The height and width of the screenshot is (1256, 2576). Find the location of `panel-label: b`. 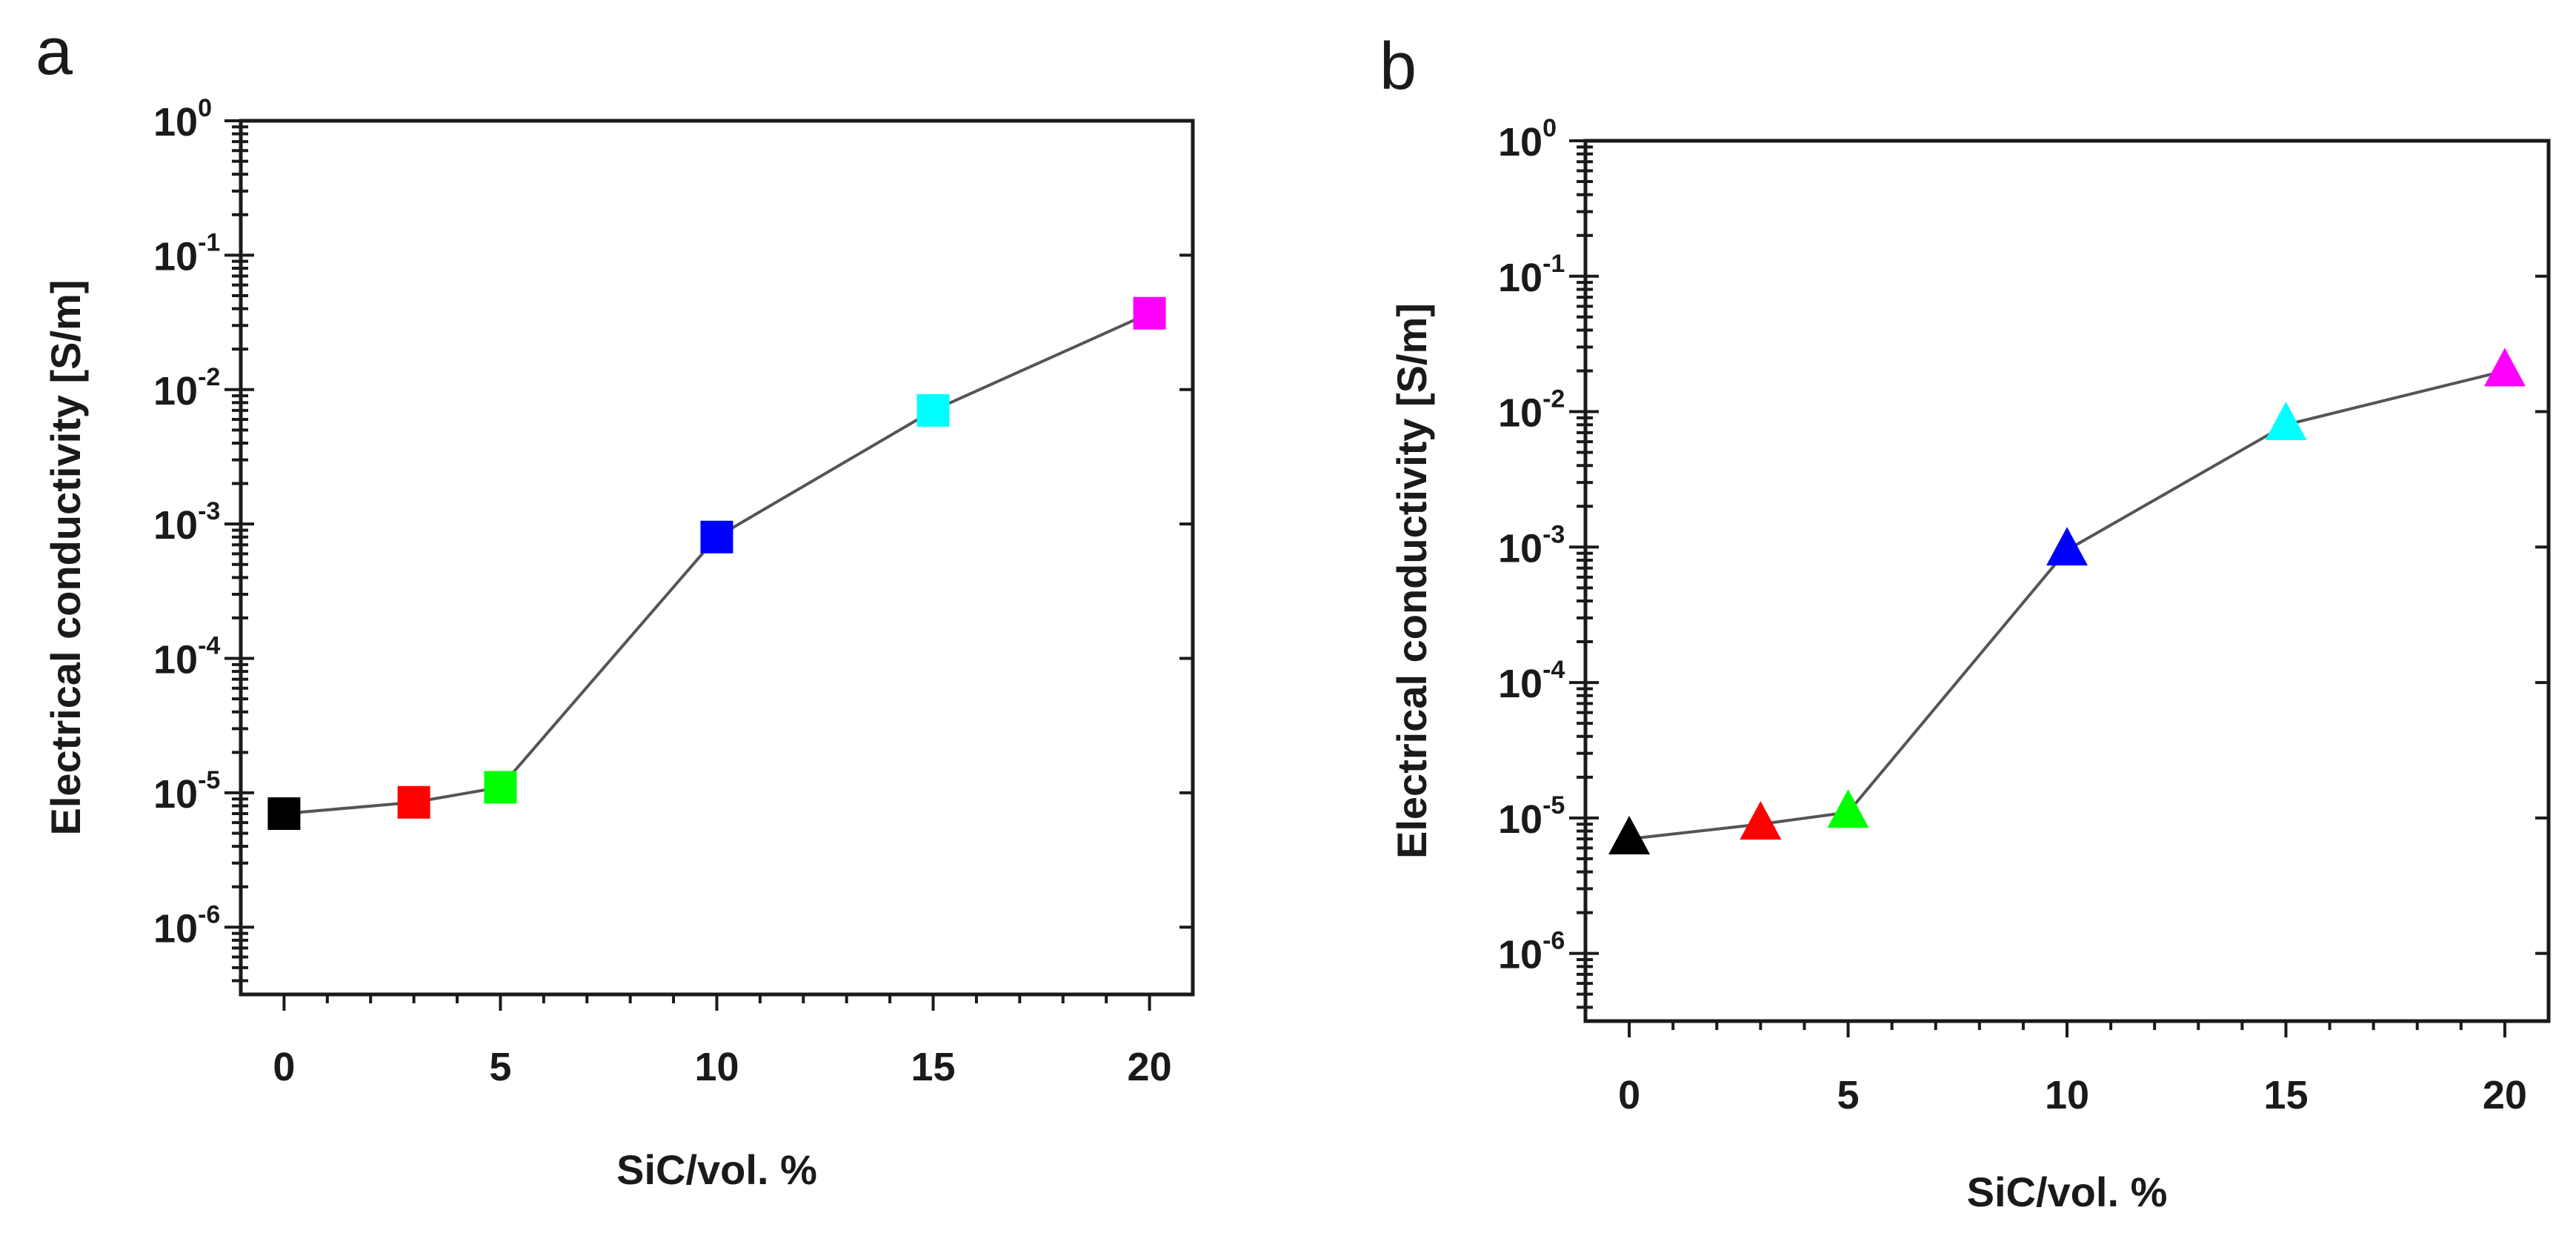

panel-label: b is located at coordinates (1398, 67).